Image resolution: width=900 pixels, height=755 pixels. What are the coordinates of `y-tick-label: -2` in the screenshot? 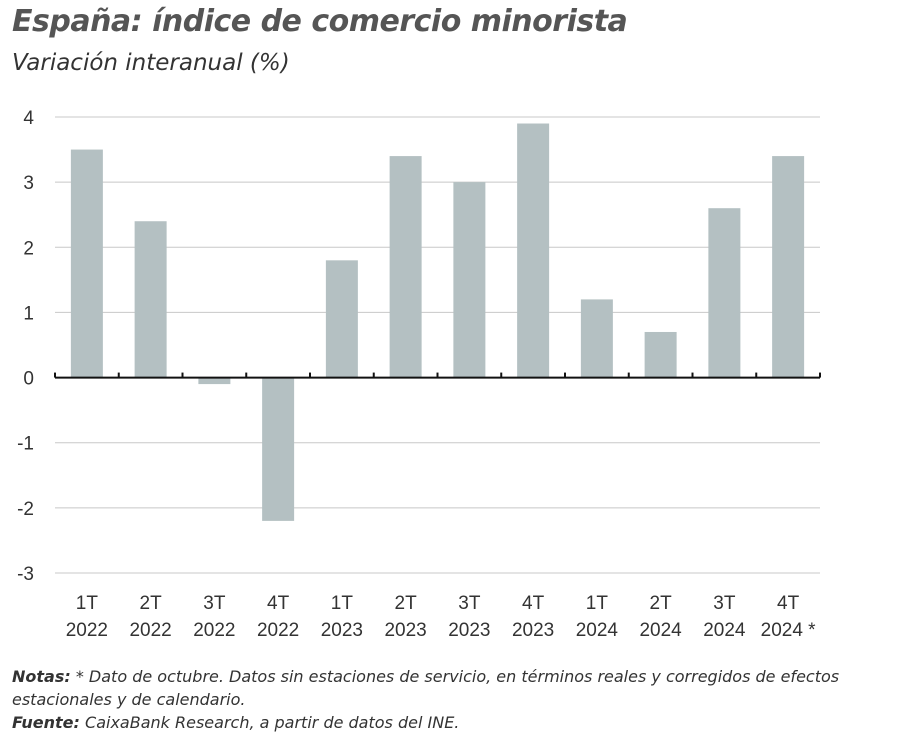 It's located at (25, 509).